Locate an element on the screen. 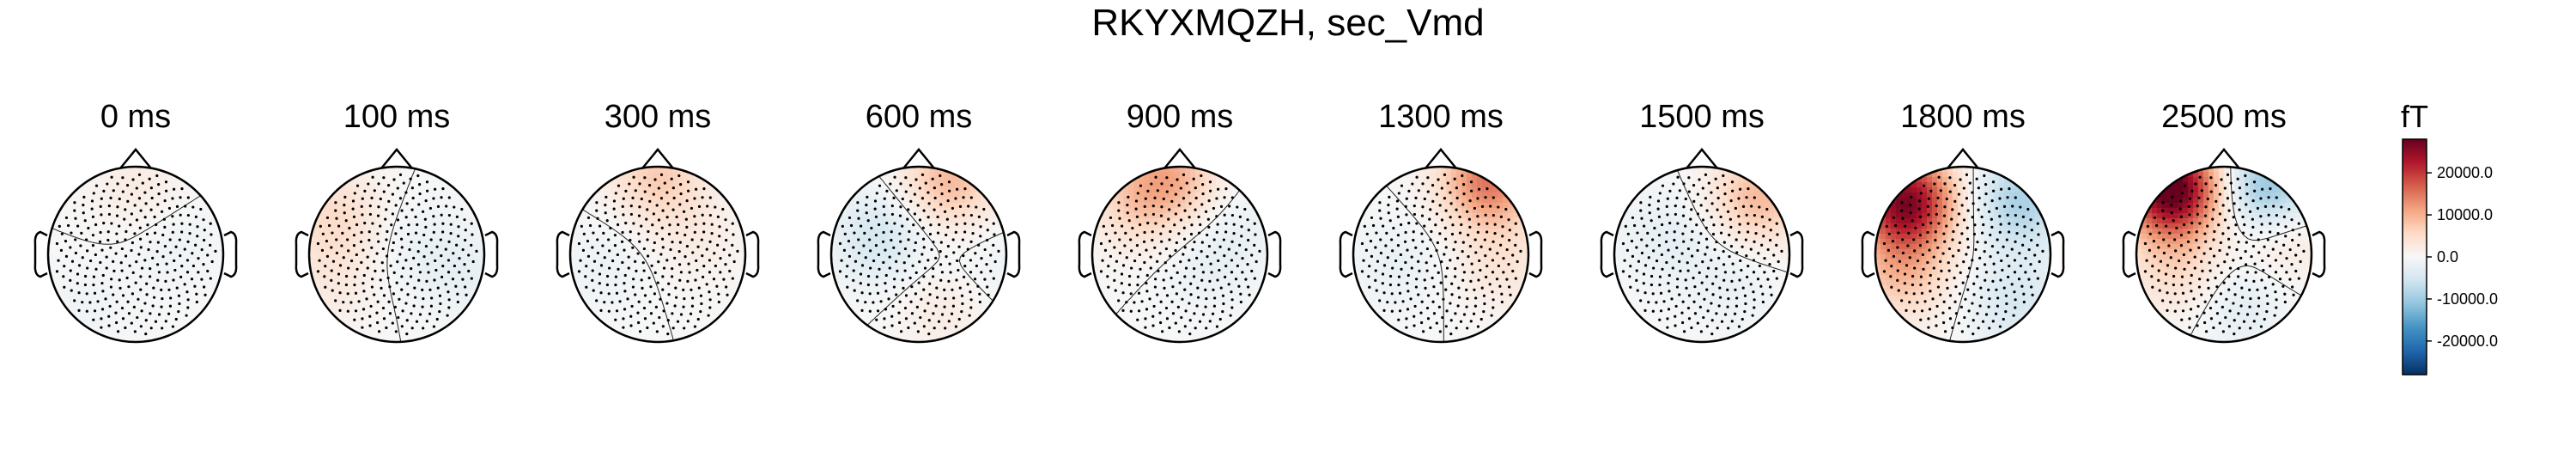  colorbar-tick-label: -10000.0 is located at coordinates (2467, 299).